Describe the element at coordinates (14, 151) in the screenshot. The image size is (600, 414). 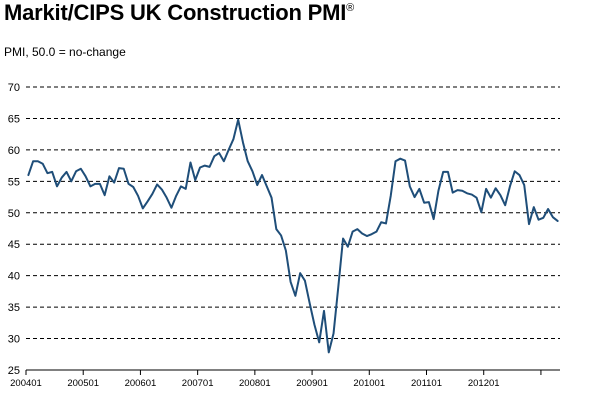
I see `y-tick-label: 60` at that location.